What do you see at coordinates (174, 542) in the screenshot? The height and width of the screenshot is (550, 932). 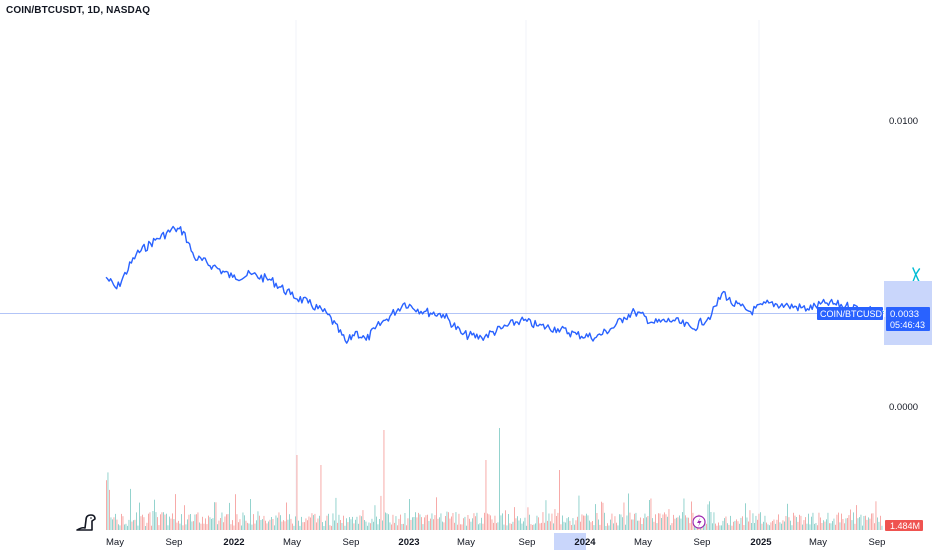 I see `x-tick-label: Sep` at bounding box center [174, 542].